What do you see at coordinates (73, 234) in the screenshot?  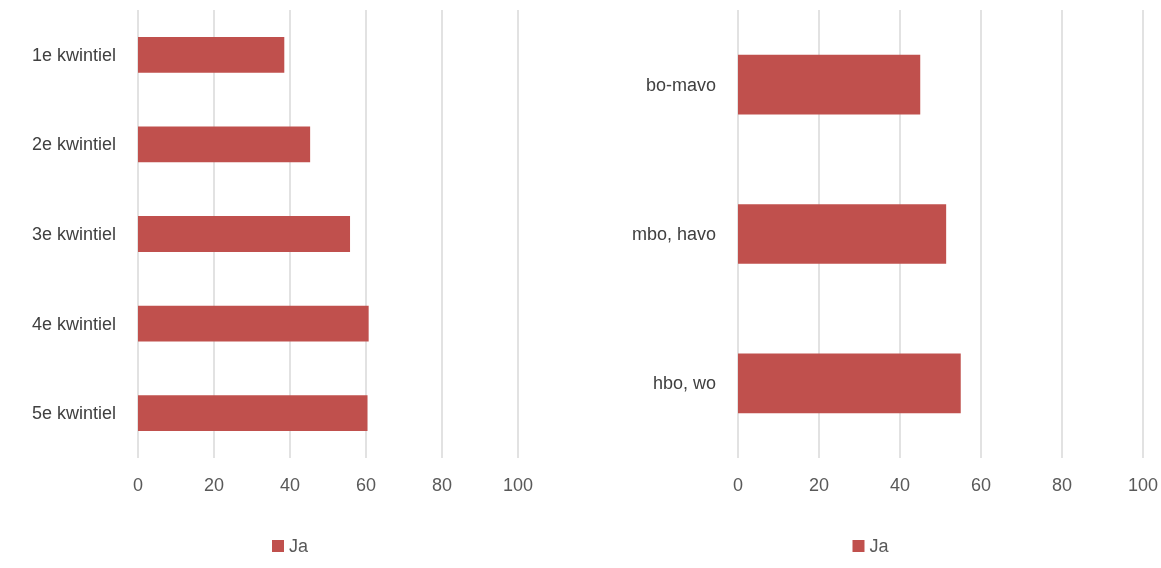 I see `y-tick-label: 3e kwintiel` at bounding box center [73, 234].